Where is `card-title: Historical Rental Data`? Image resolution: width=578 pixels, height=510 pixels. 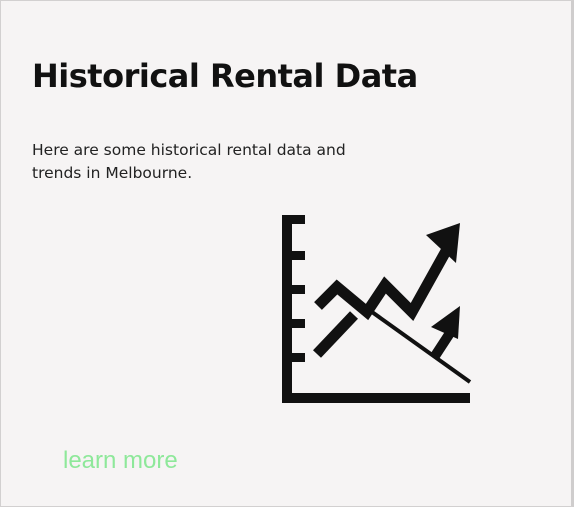
card-title: Historical Rental Data is located at coordinates (225, 76).